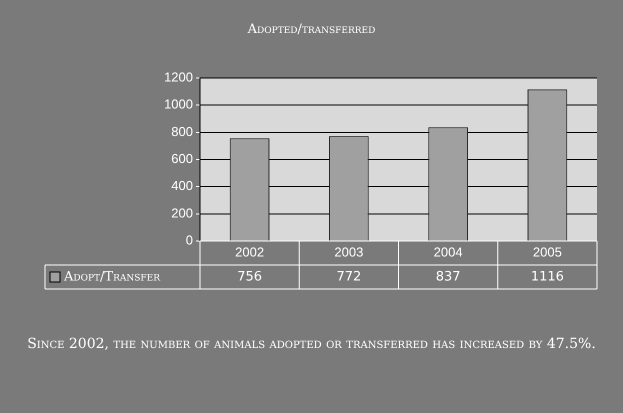 This screenshot has width=623, height=413. What do you see at coordinates (189, 240) in the screenshot?
I see `y-tick-label: 0` at bounding box center [189, 240].